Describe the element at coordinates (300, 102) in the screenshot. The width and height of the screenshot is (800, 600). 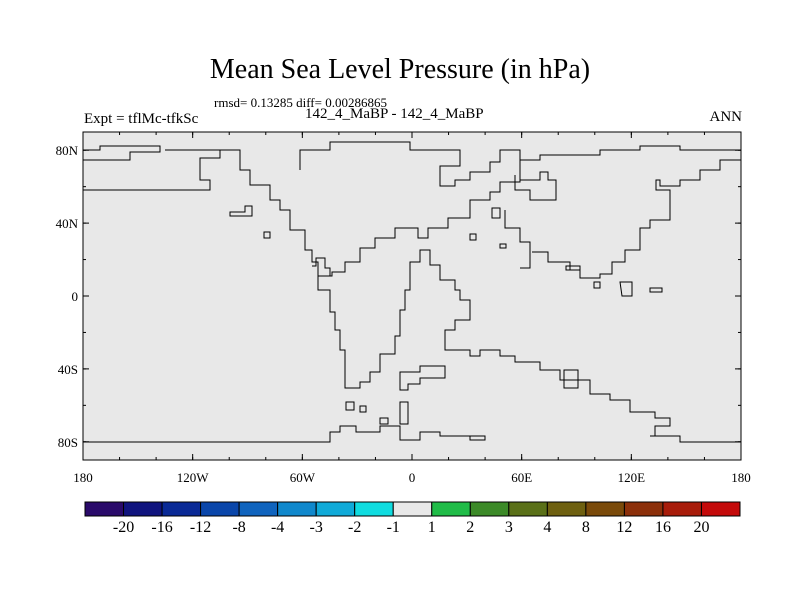
I see `stats-text: rmsd= 0.13285 diff= 0.00286865` at that location.